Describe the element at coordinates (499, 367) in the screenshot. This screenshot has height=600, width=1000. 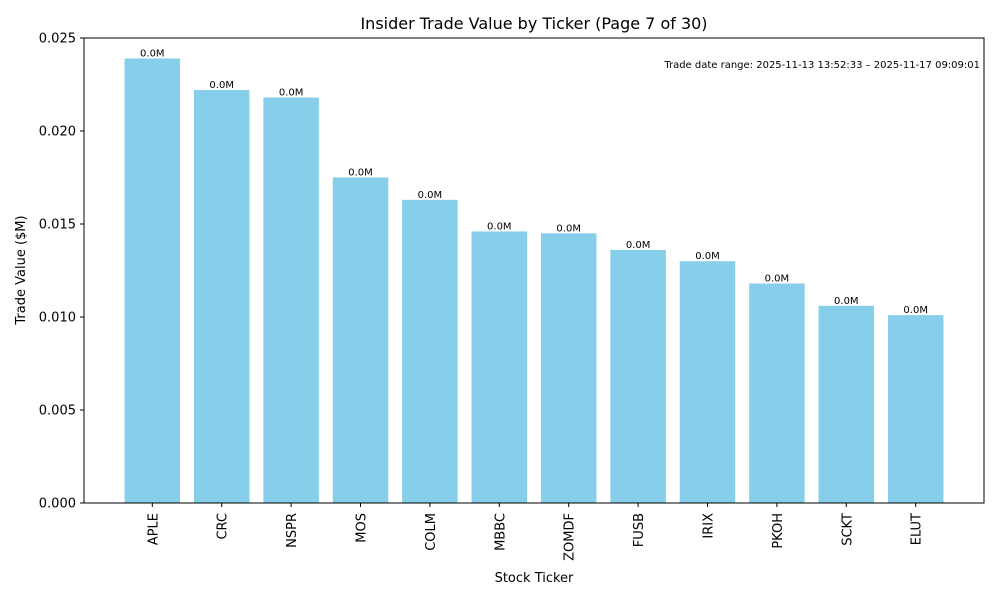
I see `bar-mbbc` at that location.